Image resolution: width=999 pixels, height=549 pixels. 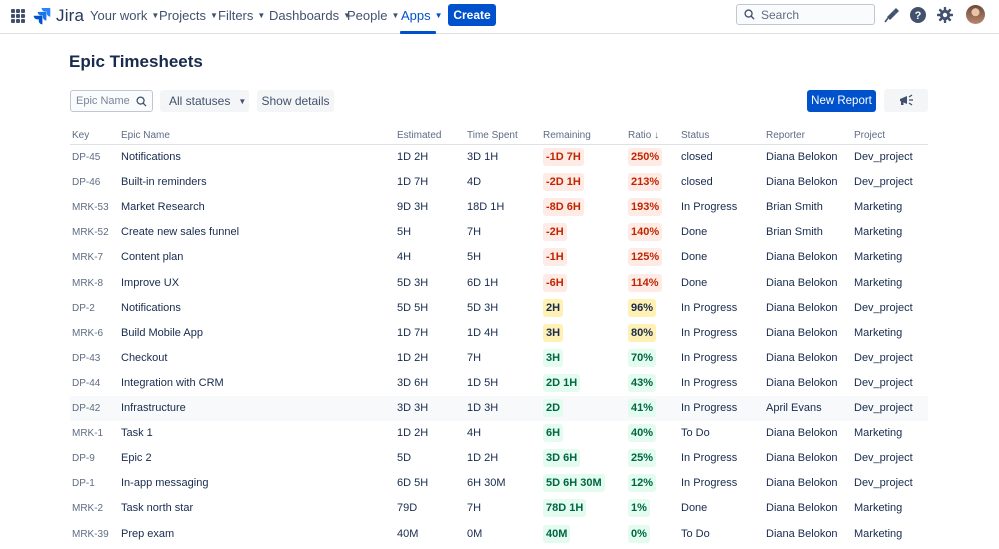 I want to click on new-report-button: New Report, so click(x=841, y=101).